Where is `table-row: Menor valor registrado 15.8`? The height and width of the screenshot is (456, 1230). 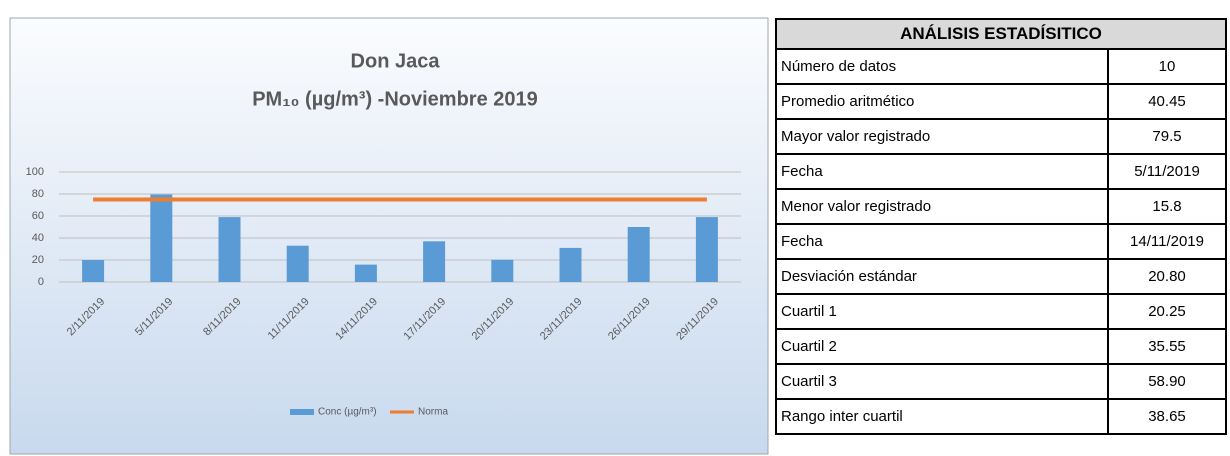
table-row: Menor valor registrado 15.8 is located at coordinates (1001, 206).